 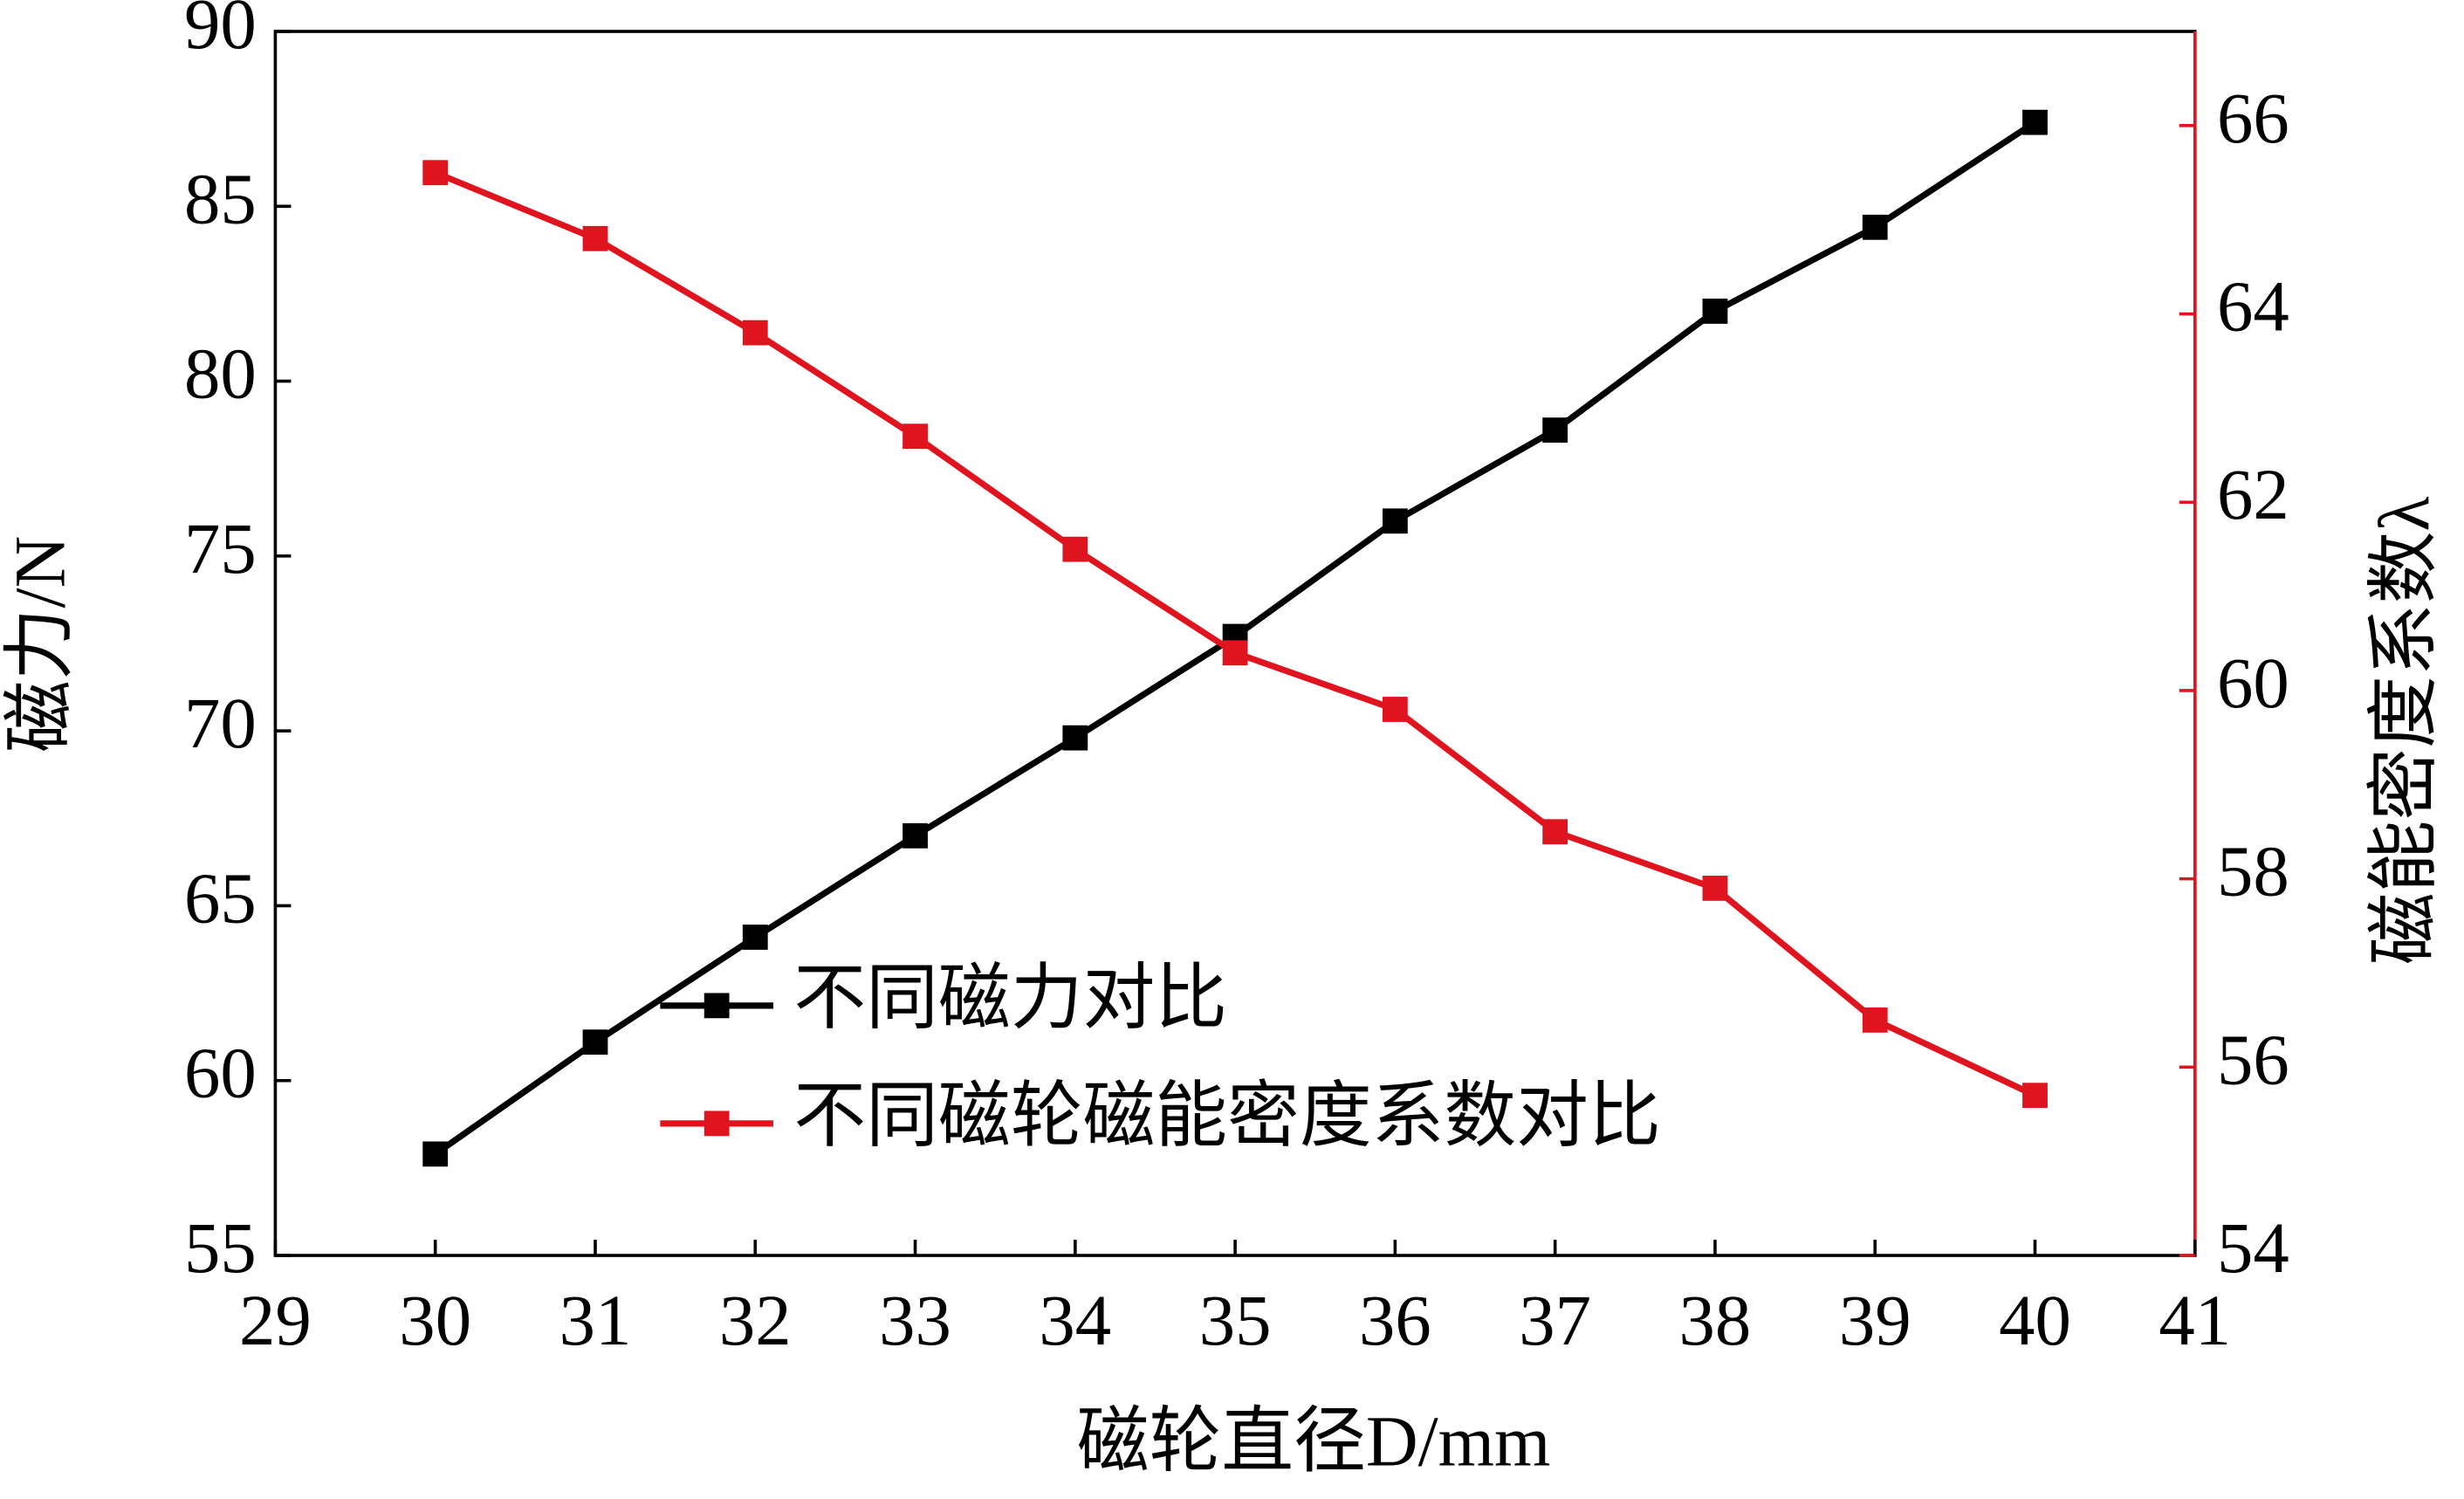 What do you see at coordinates (1555, 1320) in the screenshot?
I see `x-tick-label: 37` at bounding box center [1555, 1320].